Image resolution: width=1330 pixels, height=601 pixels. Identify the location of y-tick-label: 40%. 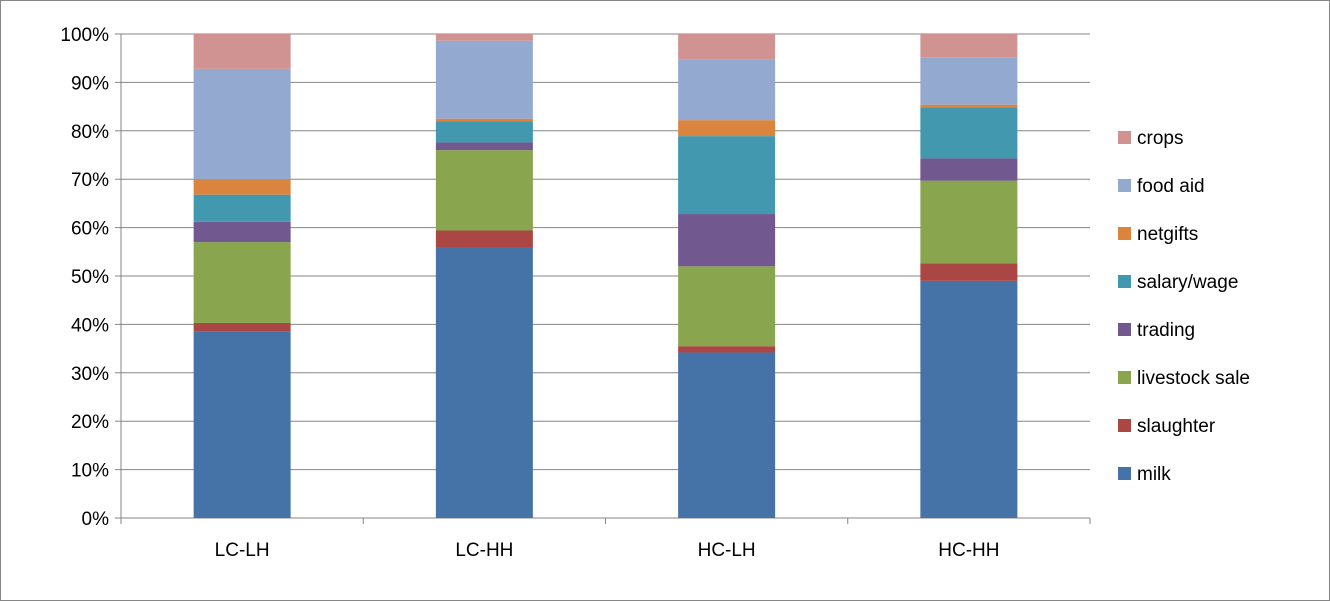
(90, 325).